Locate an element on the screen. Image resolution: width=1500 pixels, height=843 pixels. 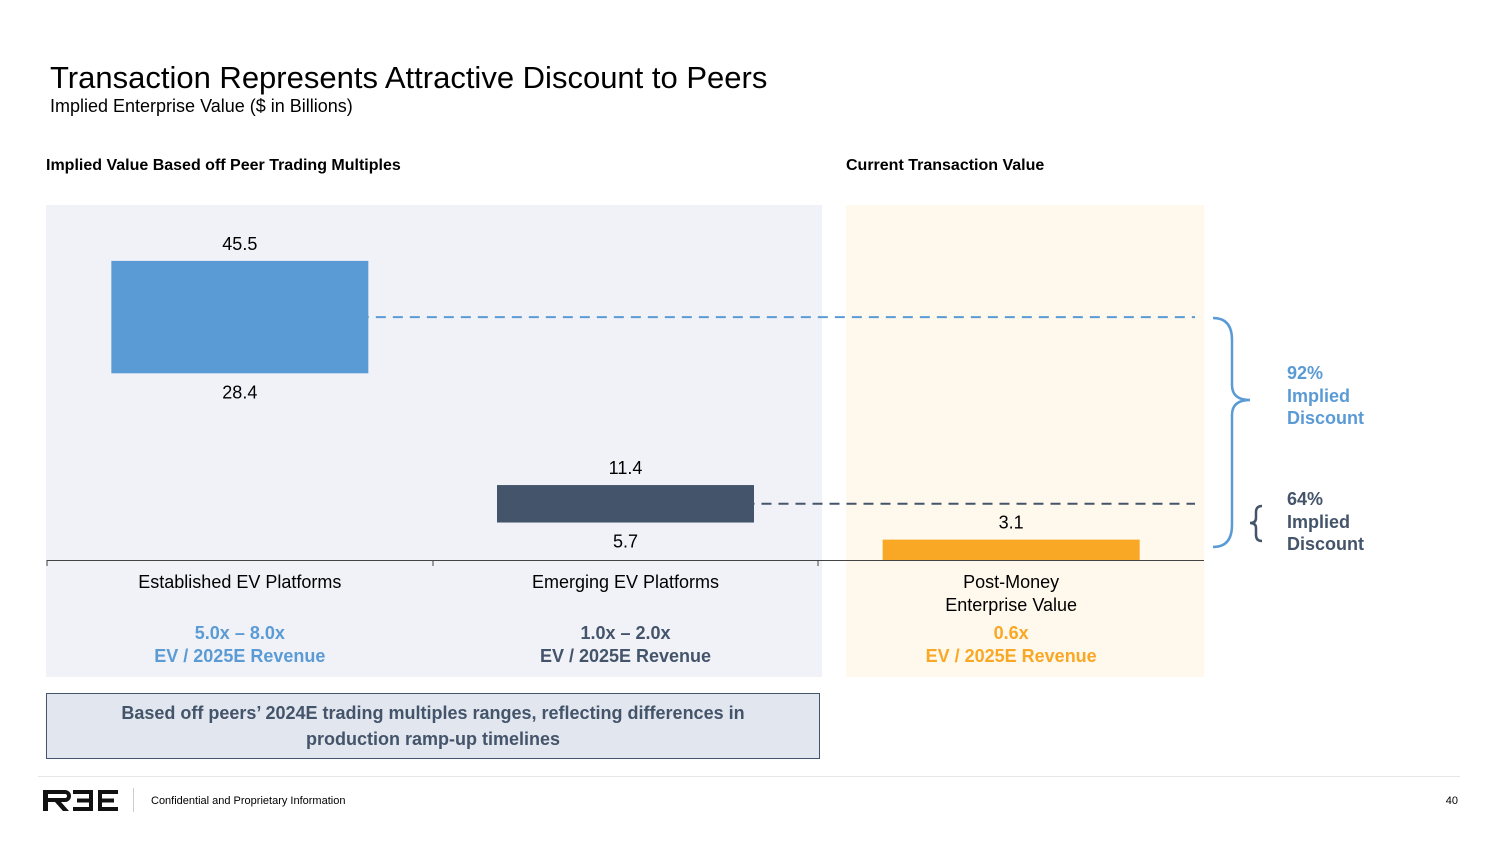
data-label: 45.5 is located at coordinates (239, 244).